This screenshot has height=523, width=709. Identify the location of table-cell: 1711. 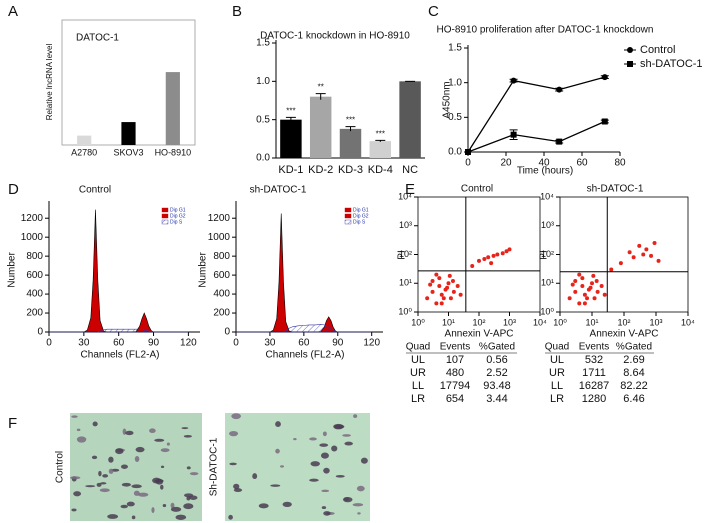
(594, 373).